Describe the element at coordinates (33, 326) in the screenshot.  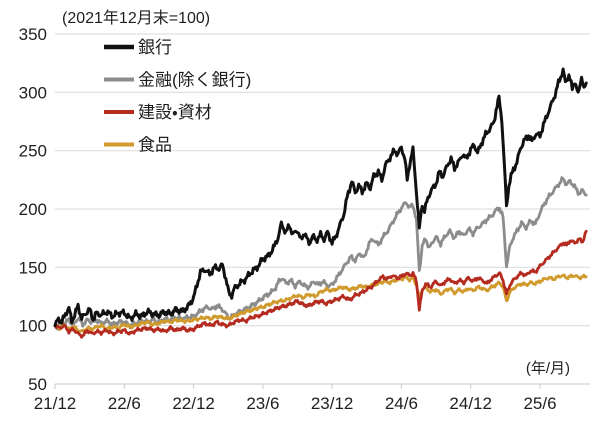
I see `y-tick-label-100: 100` at that location.